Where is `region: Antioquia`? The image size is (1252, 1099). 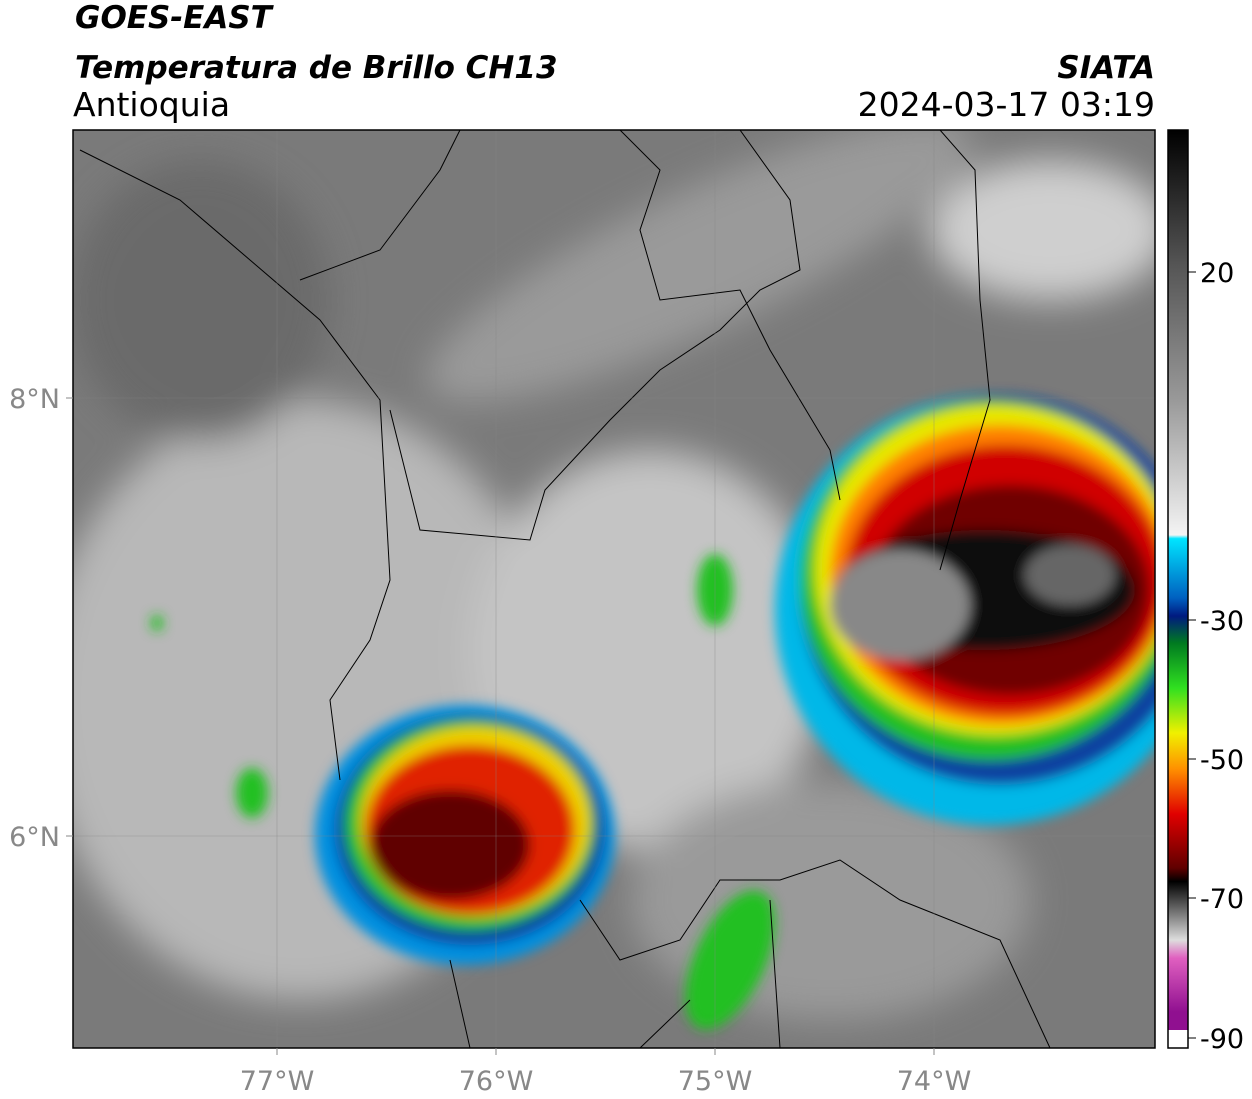 region: Antioquia is located at coordinates (151, 104).